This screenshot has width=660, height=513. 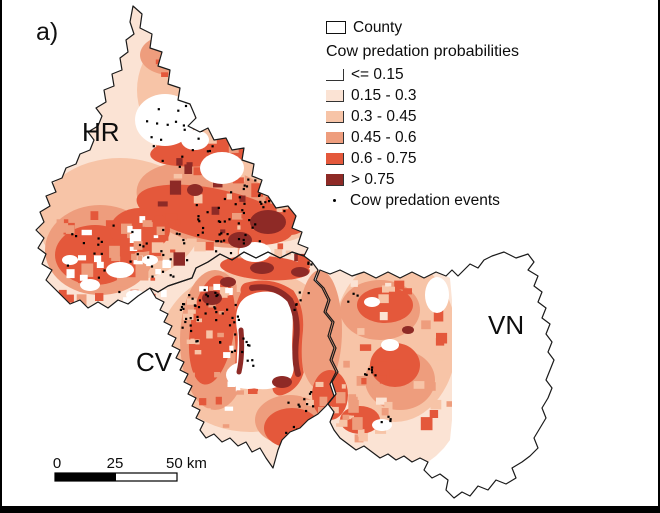 I want to click on legend-class-label: > 0.75, so click(x=373, y=179).